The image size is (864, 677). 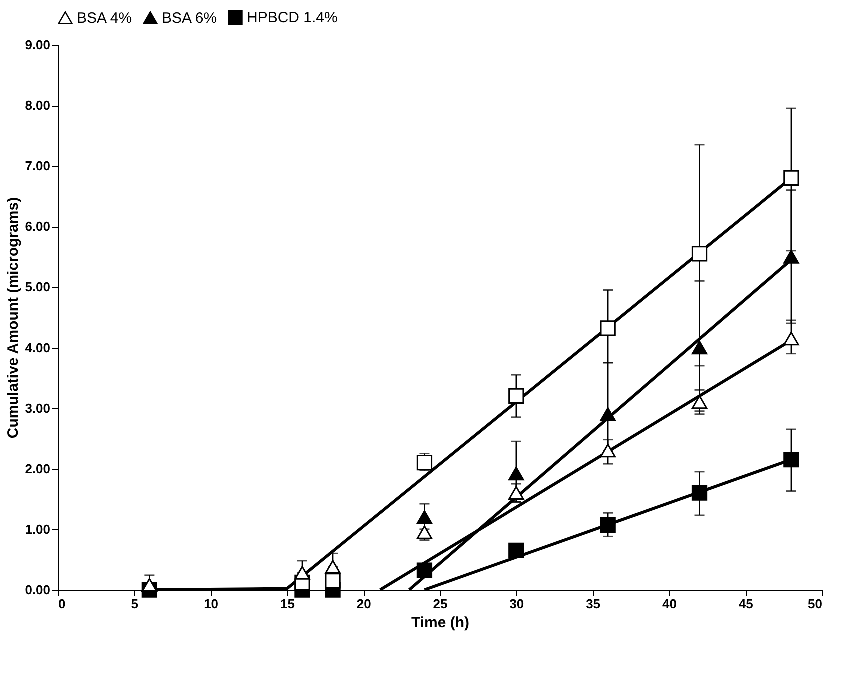 What do you see at coordinates (517, 604) in the screenshot?
I see `x-tick-label: 30` at bounding box center [517, 604].